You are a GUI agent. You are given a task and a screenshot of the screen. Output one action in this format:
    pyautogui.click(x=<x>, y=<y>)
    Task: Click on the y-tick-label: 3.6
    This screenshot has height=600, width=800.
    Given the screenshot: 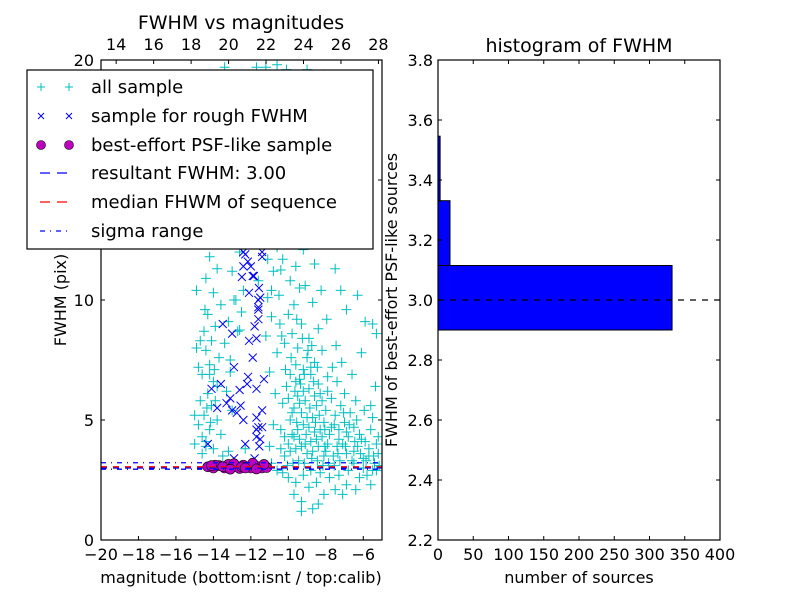 What is the action you would take?
    pyautogui.click(x=420, y=120)
    